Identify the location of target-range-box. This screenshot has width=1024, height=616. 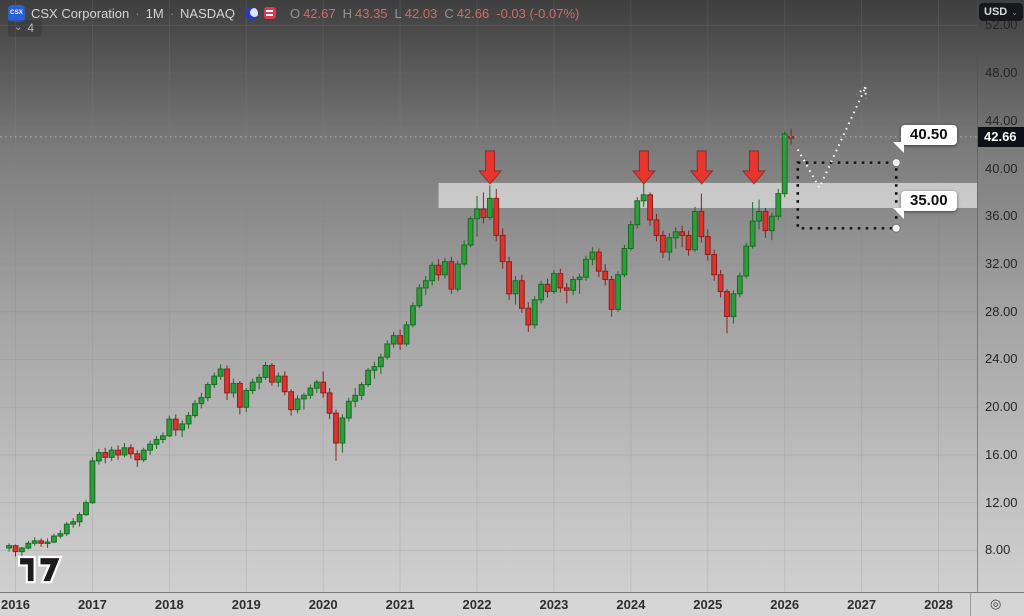
(847, 195).